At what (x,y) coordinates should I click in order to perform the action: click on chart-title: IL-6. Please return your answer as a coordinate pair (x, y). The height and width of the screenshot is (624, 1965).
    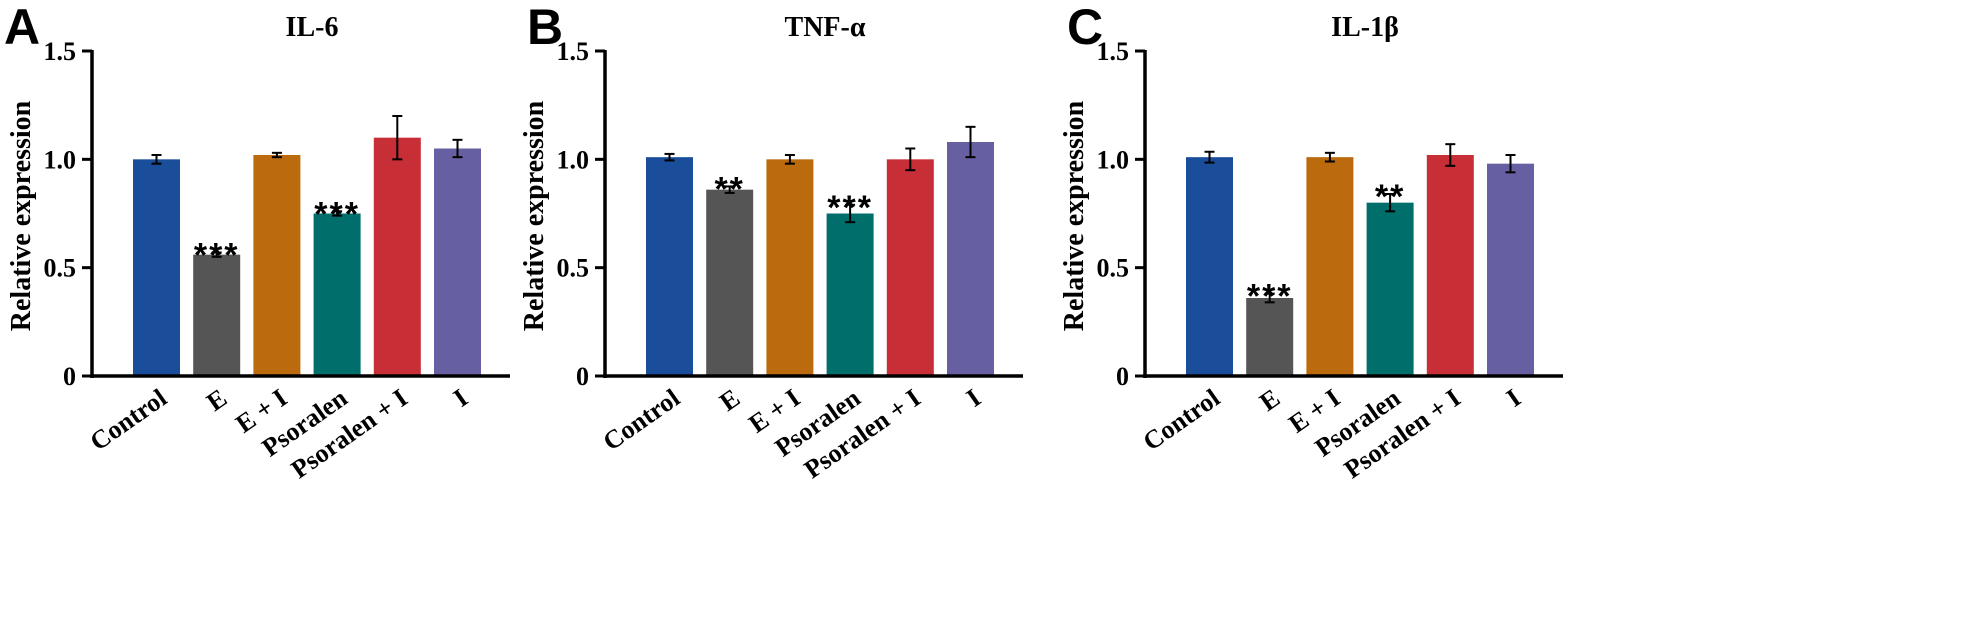
    Looking at the image, I should click on (312, 27).